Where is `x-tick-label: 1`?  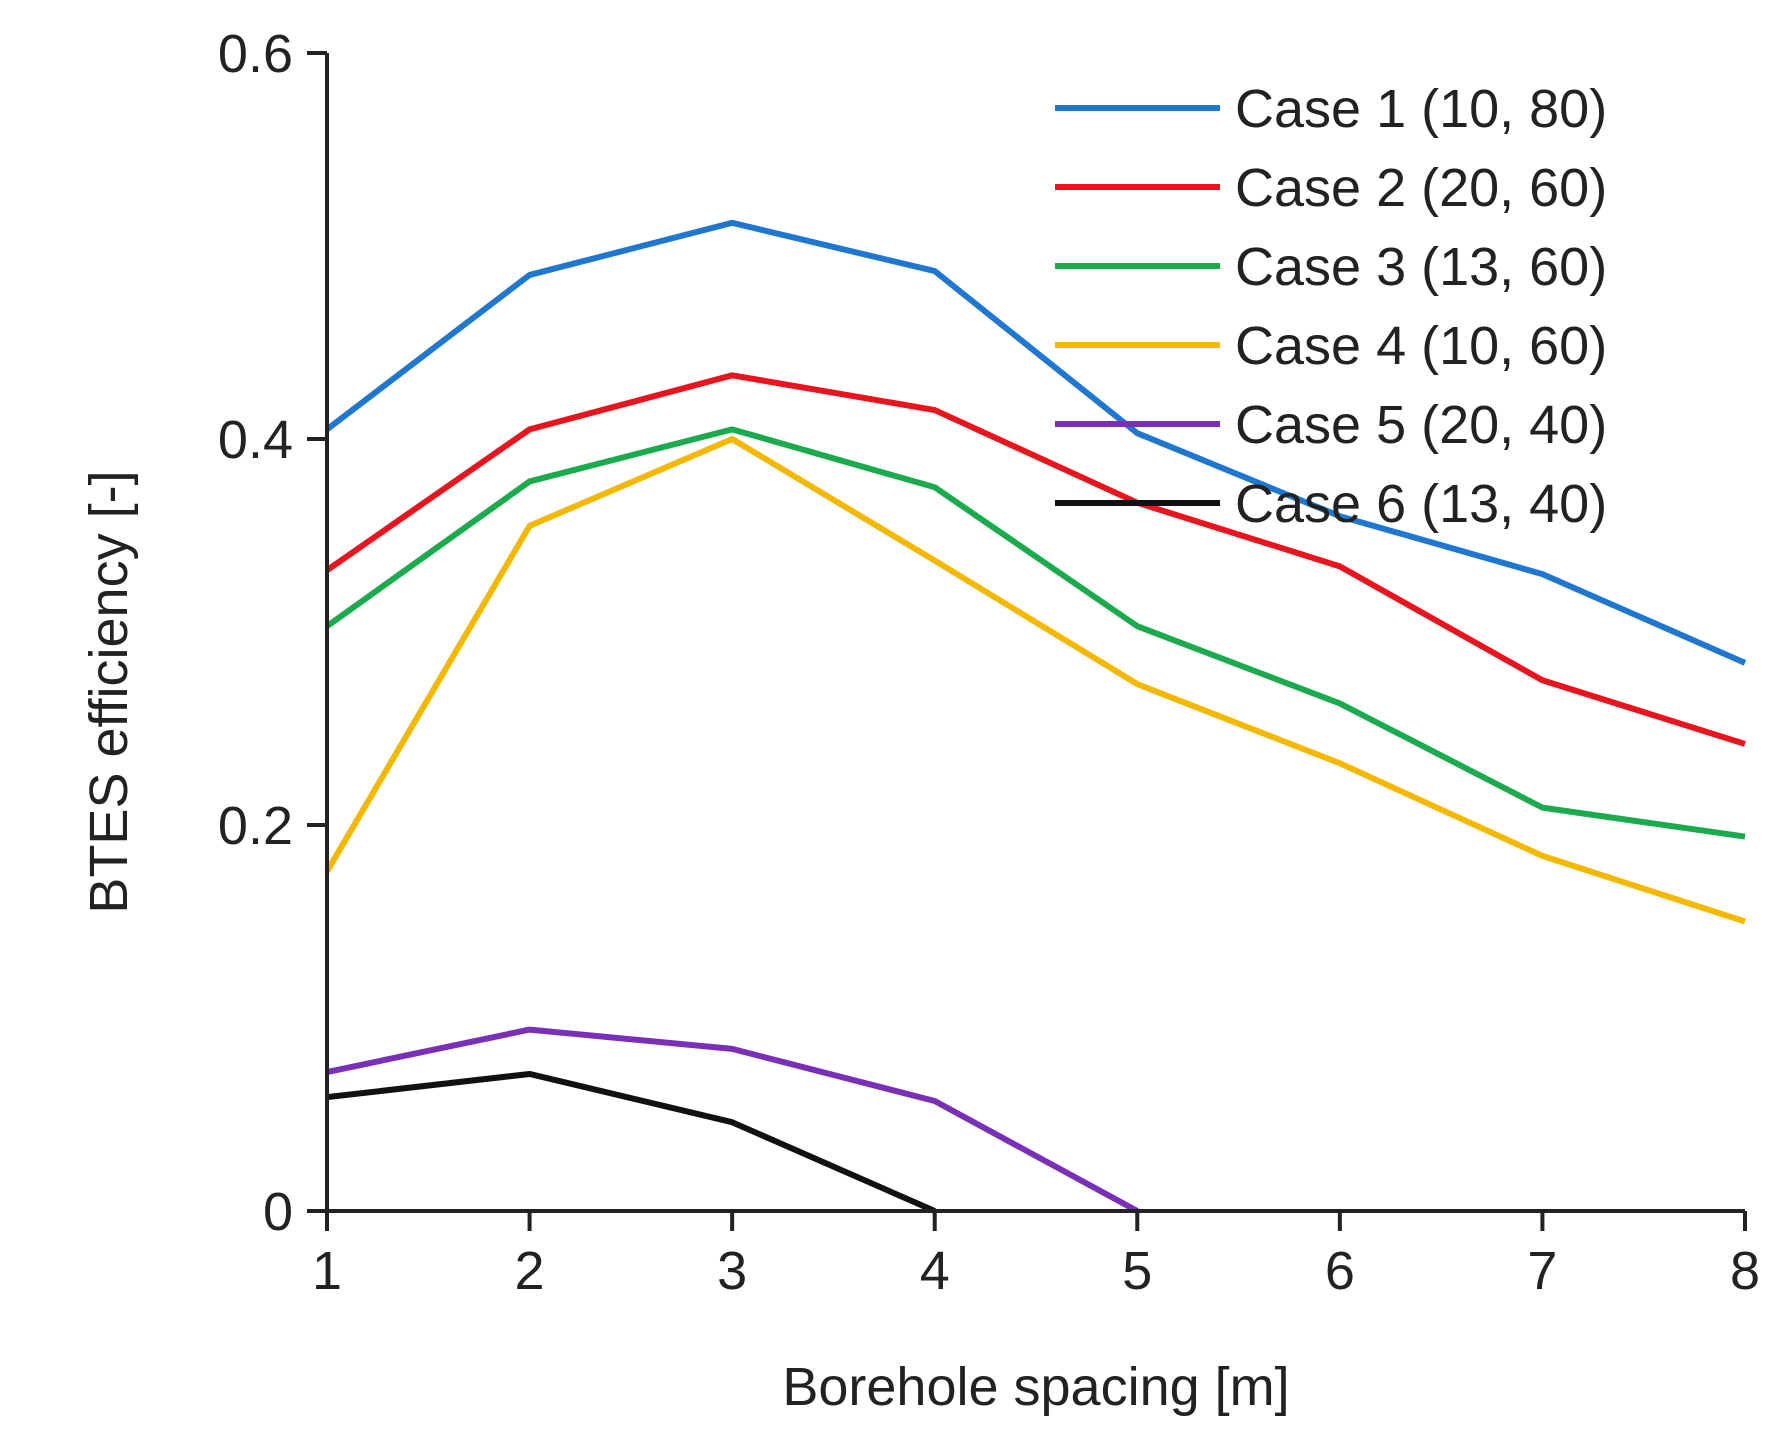
x-tick-label: 1 is located at coordinates (327, 1271).